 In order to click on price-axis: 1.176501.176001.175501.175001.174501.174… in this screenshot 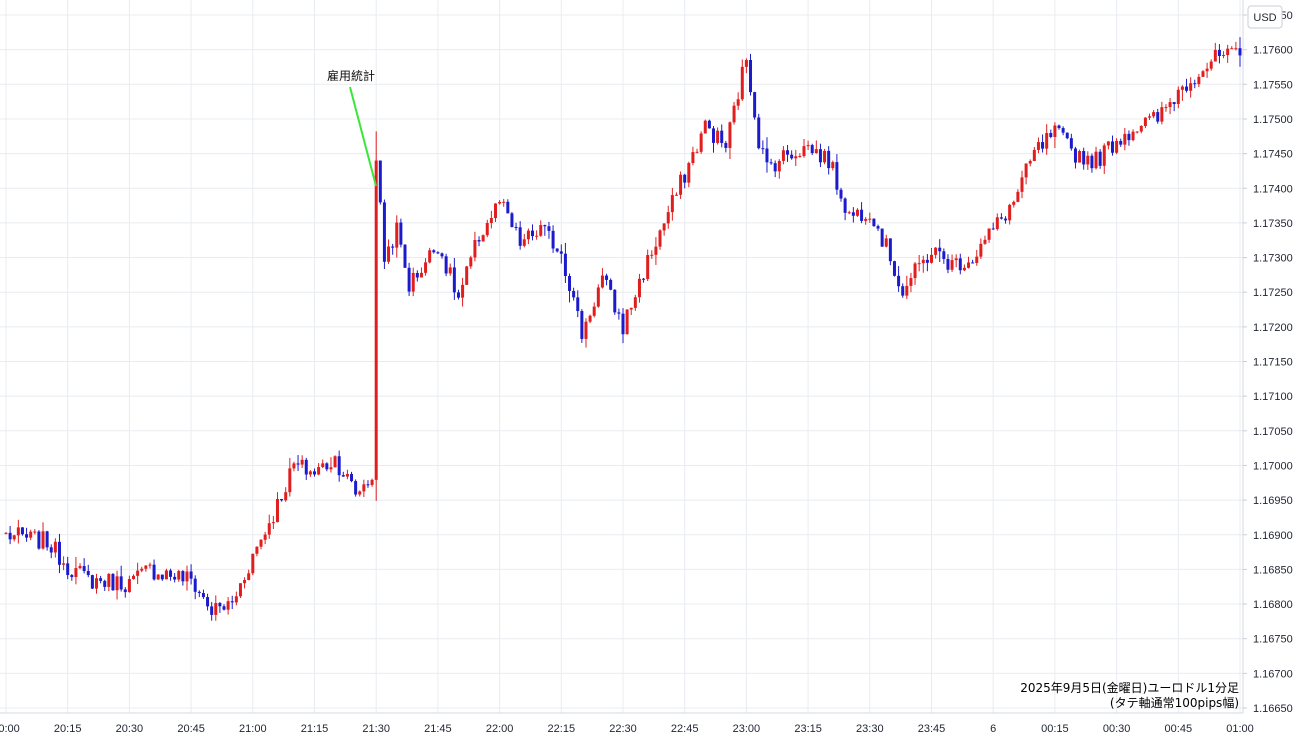, I will do `click(1268, 362)`.